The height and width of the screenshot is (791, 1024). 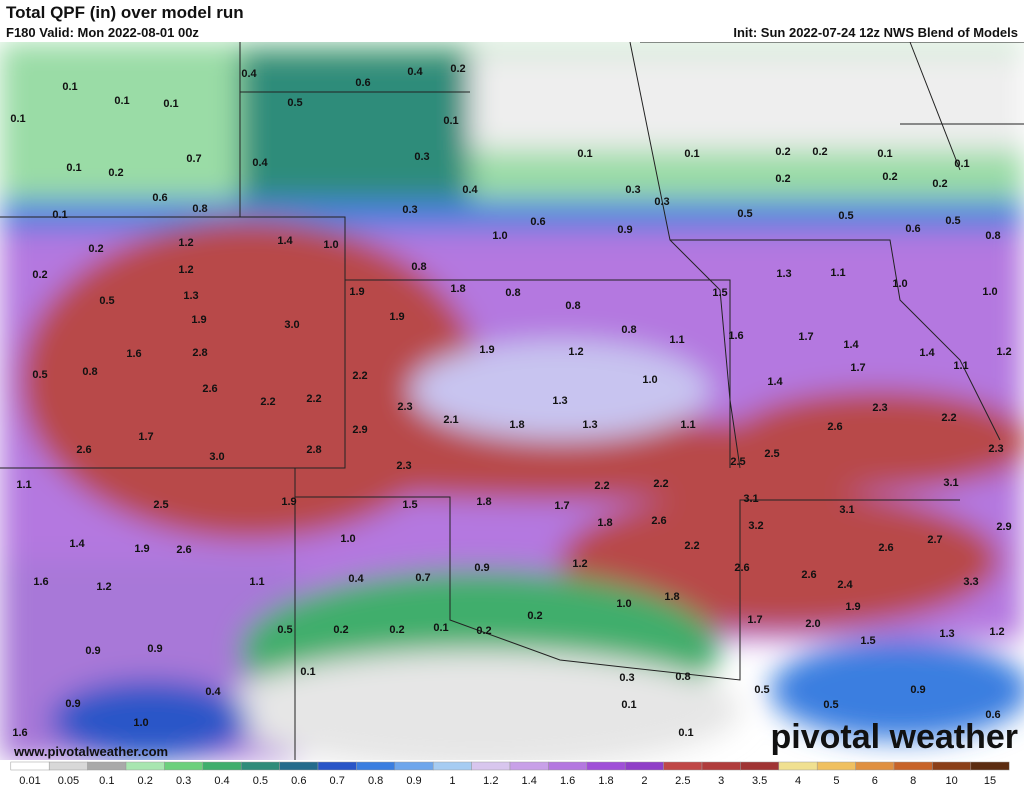 What do you see at coordinates (990, 781) in the screenshot?
I see `colorbar-label: 15` at bounding box center [990, 781].